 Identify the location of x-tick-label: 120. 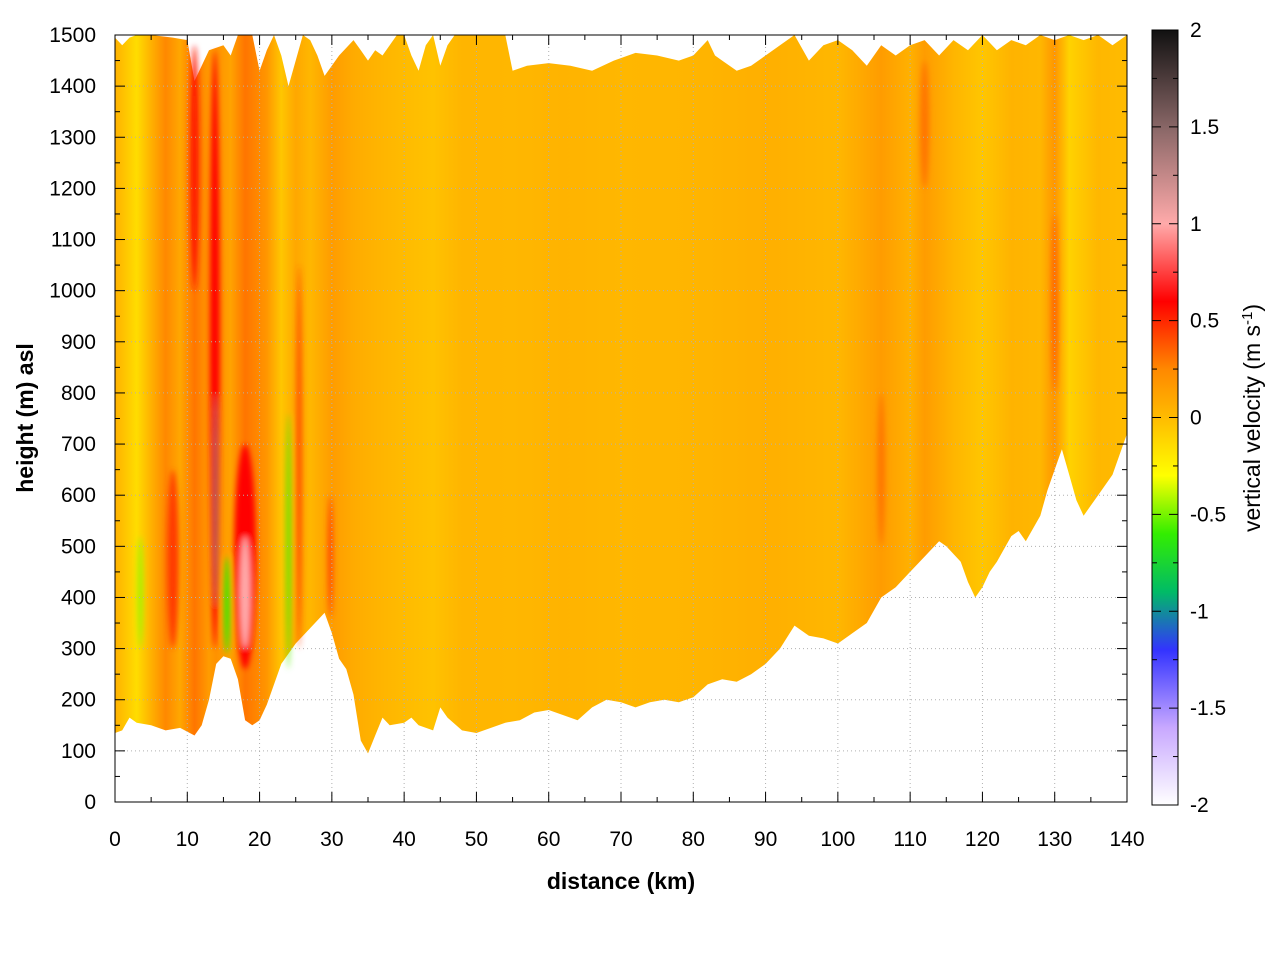
(982, 839).